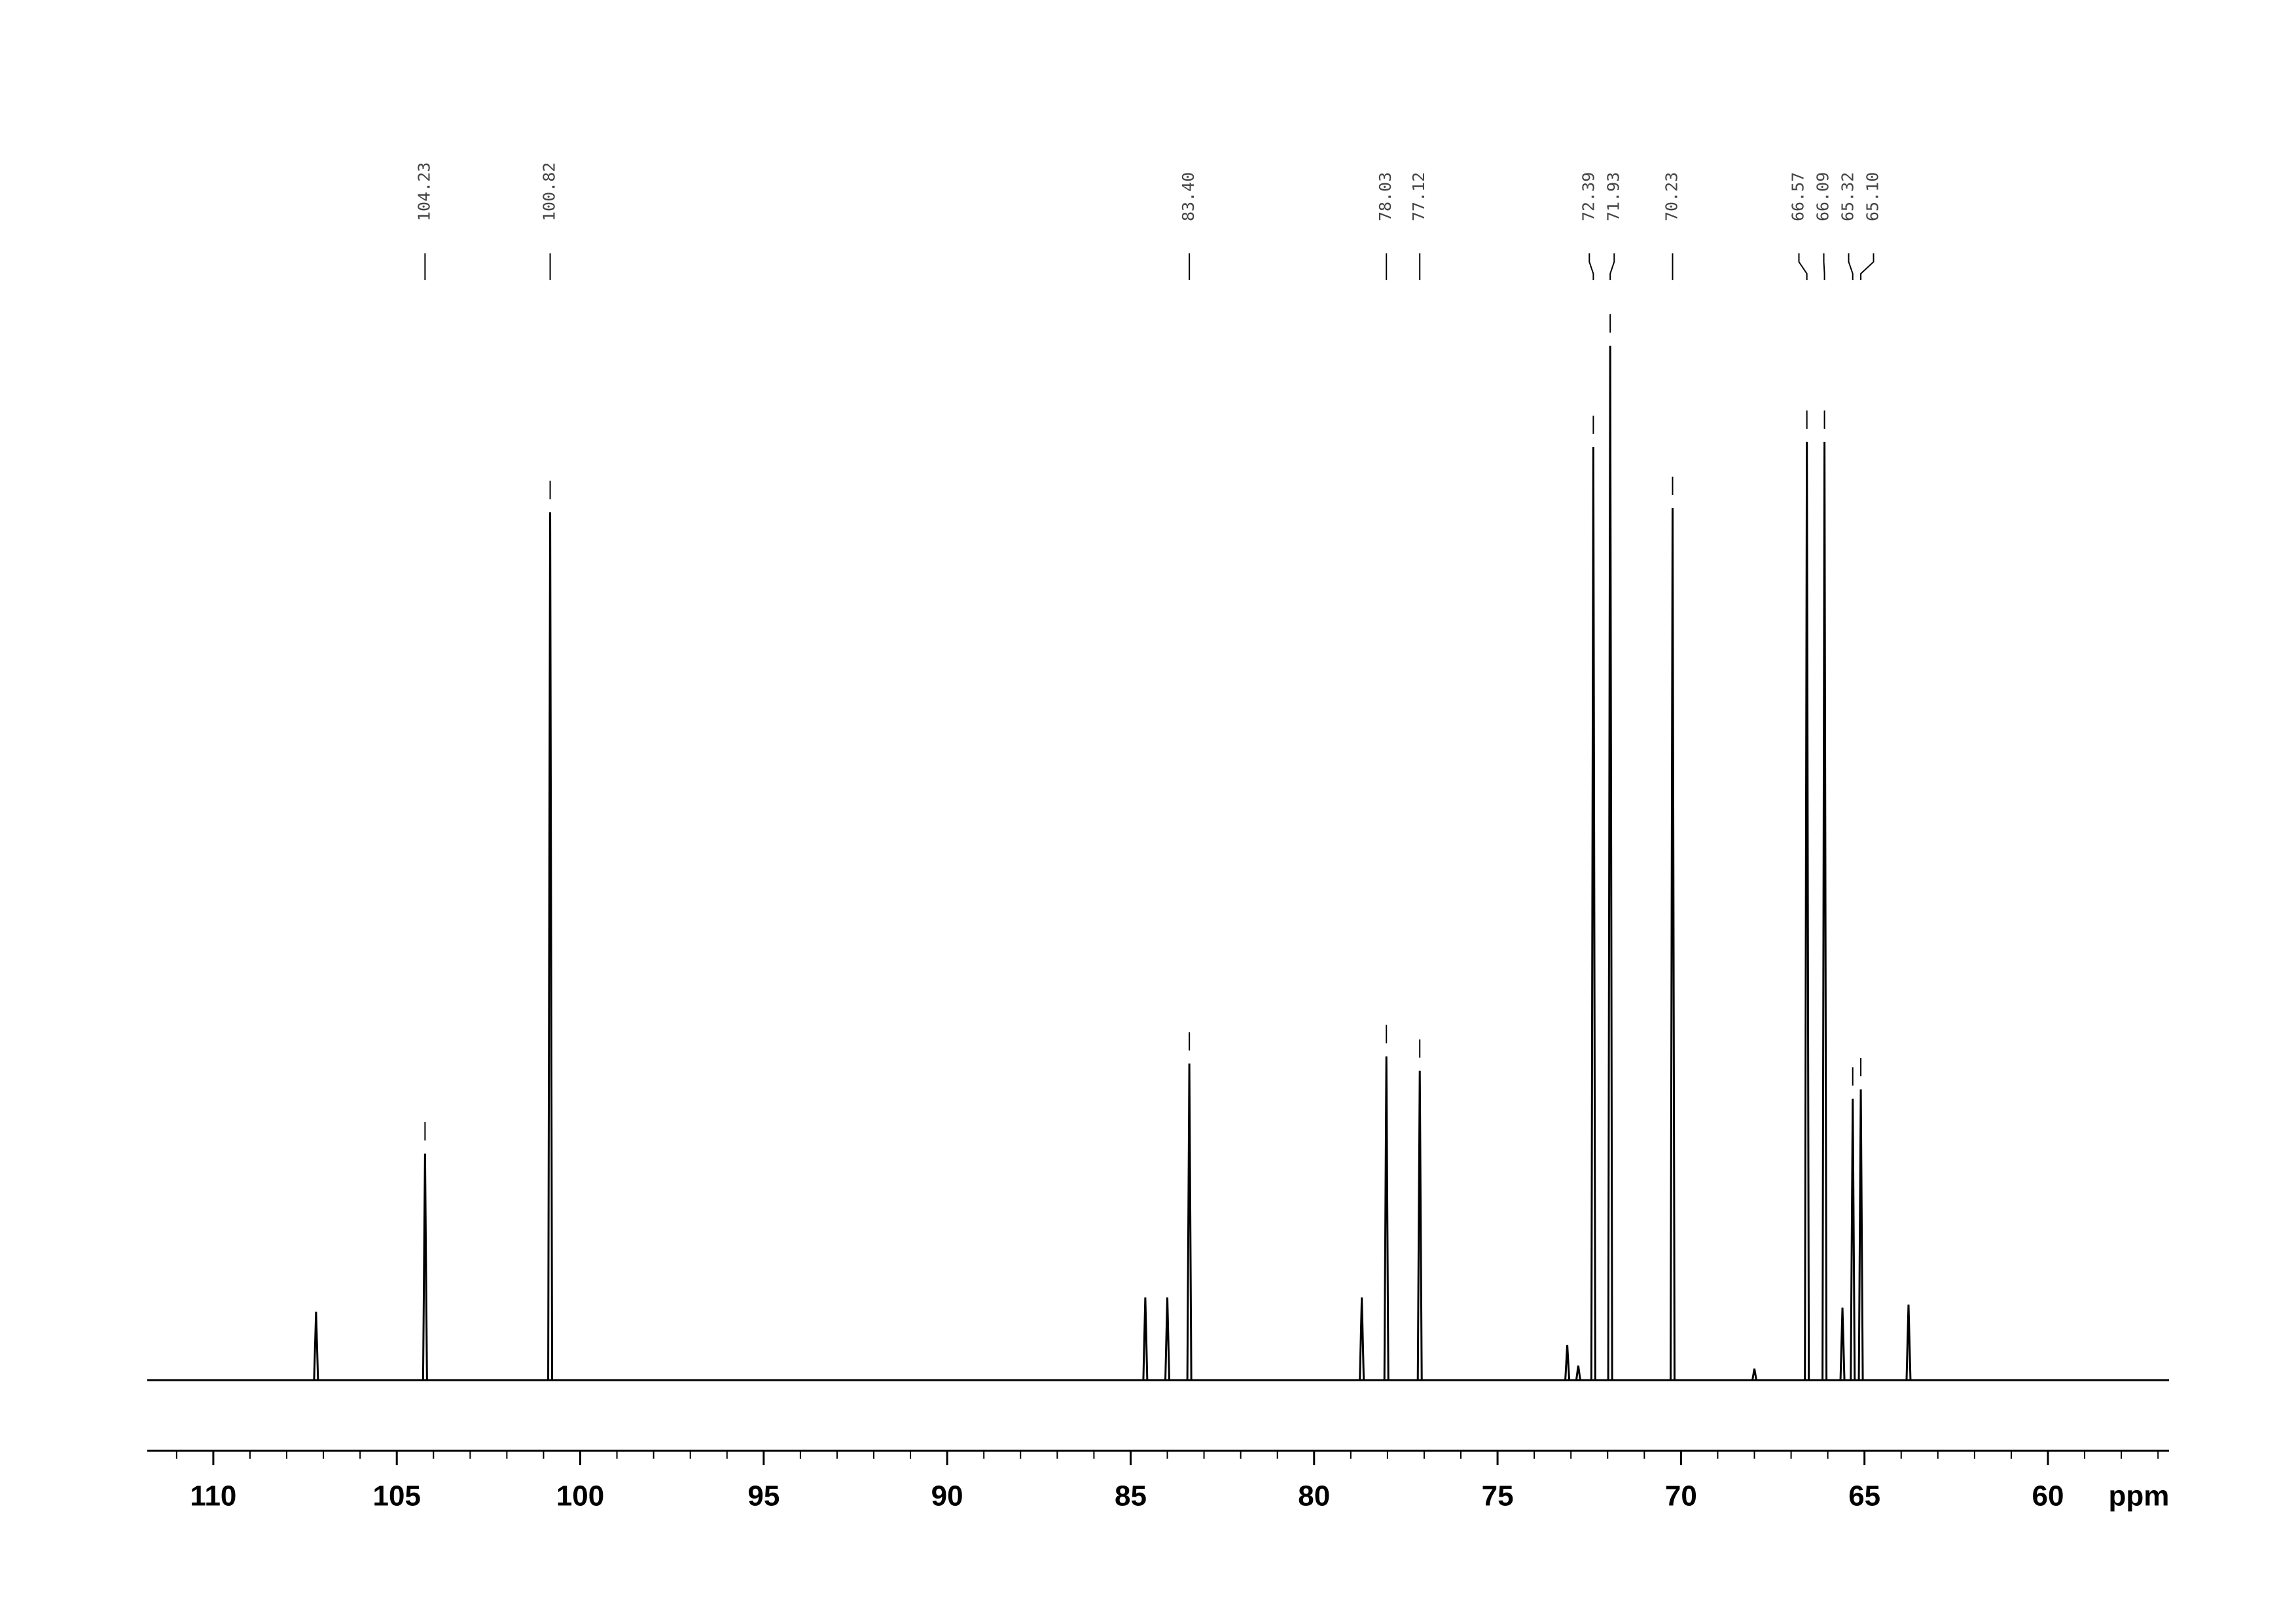 The width and height of the screenshot is (2296, 1623). What do you see at coordinates (1418, 196) in the screenshot?
I see `peak-label: 77.12` at bounding box center [1418, 196].